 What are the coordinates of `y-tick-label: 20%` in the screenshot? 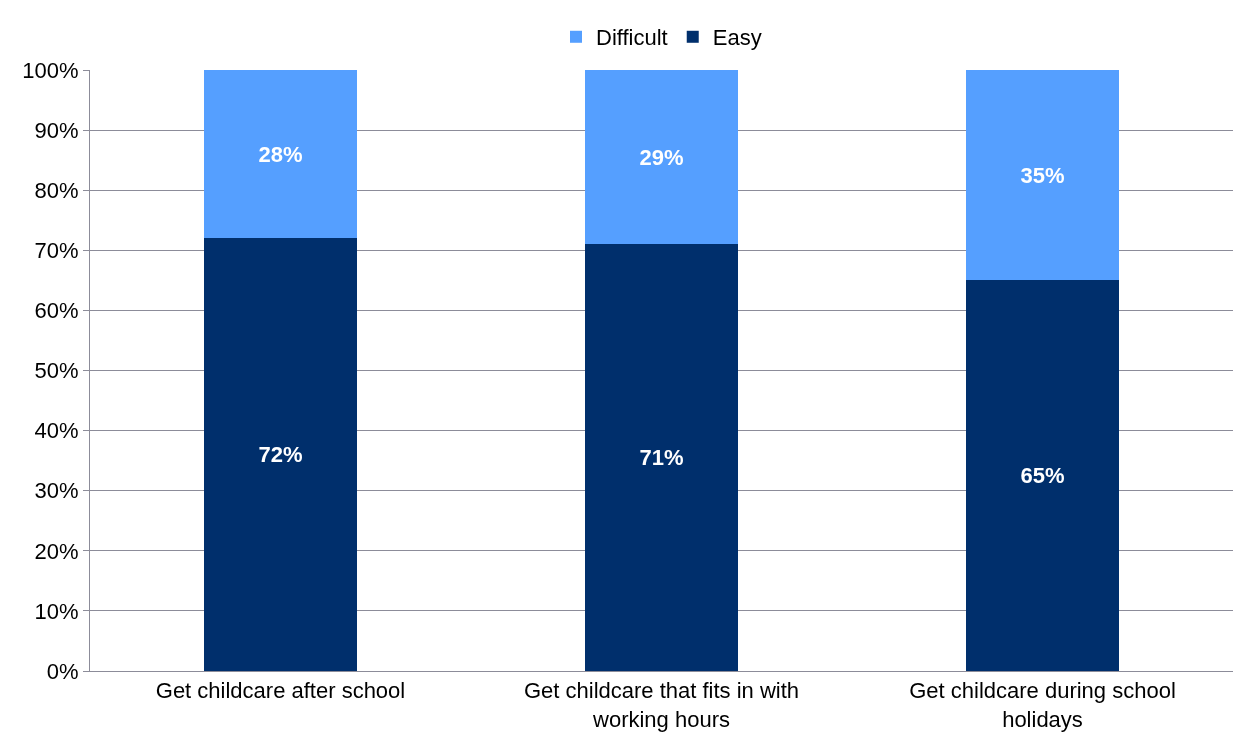 It's located at (56, 551).